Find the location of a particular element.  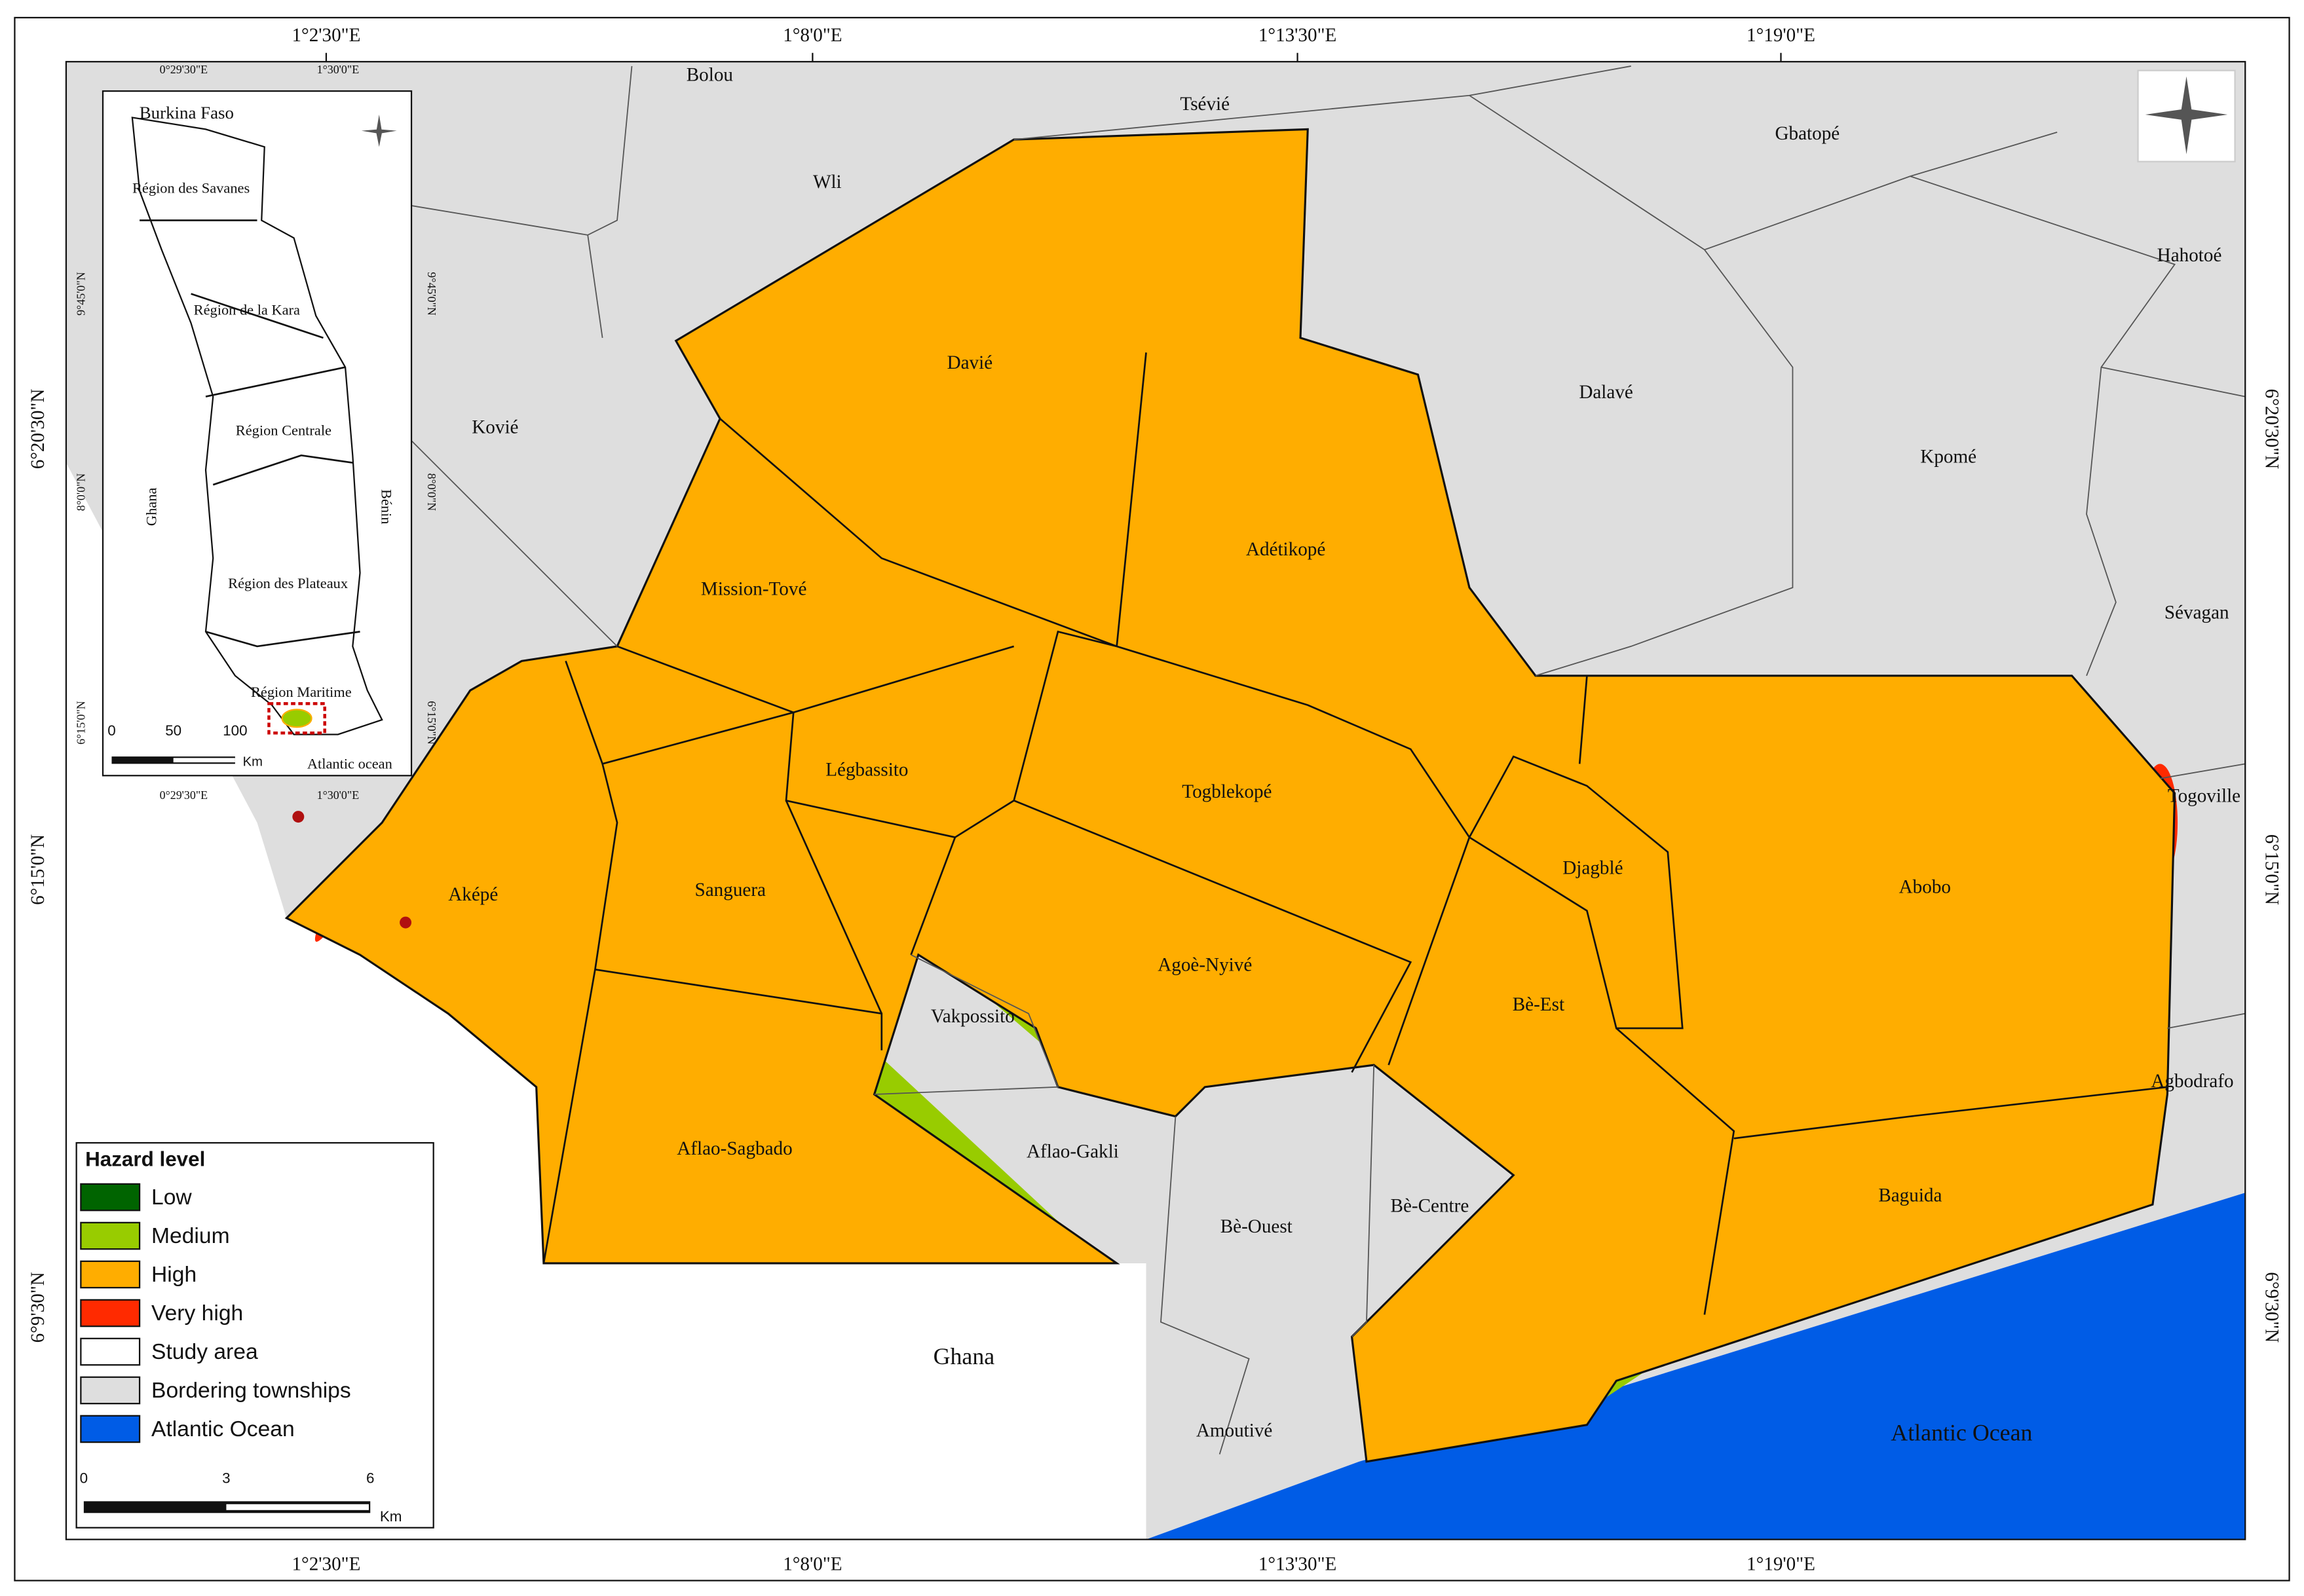

place-label: Adétikopé is located at coordinates (1285, 549).